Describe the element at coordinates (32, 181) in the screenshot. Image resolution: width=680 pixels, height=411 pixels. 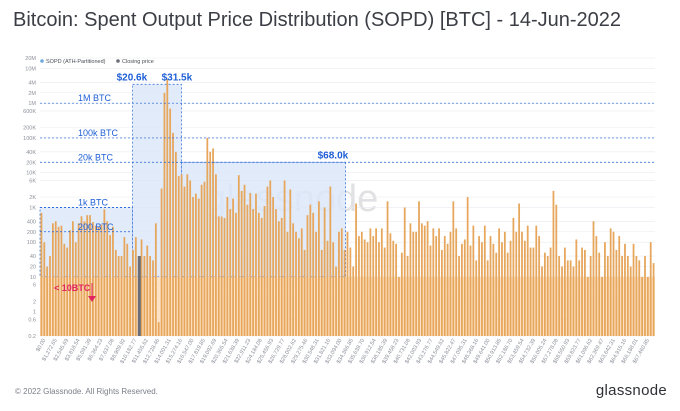
I see `y-tick-label: 6K` at that location.